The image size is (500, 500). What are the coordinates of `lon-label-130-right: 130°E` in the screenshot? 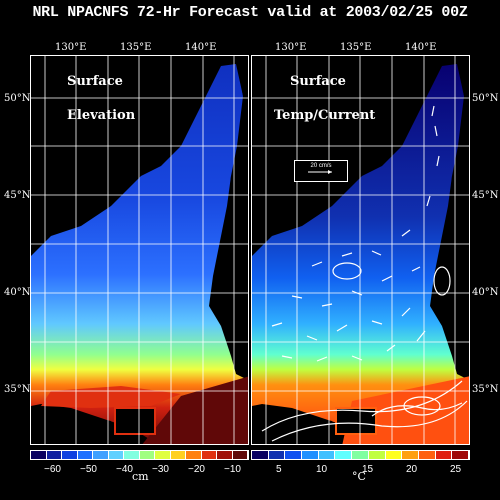 It's located at (291, 47).